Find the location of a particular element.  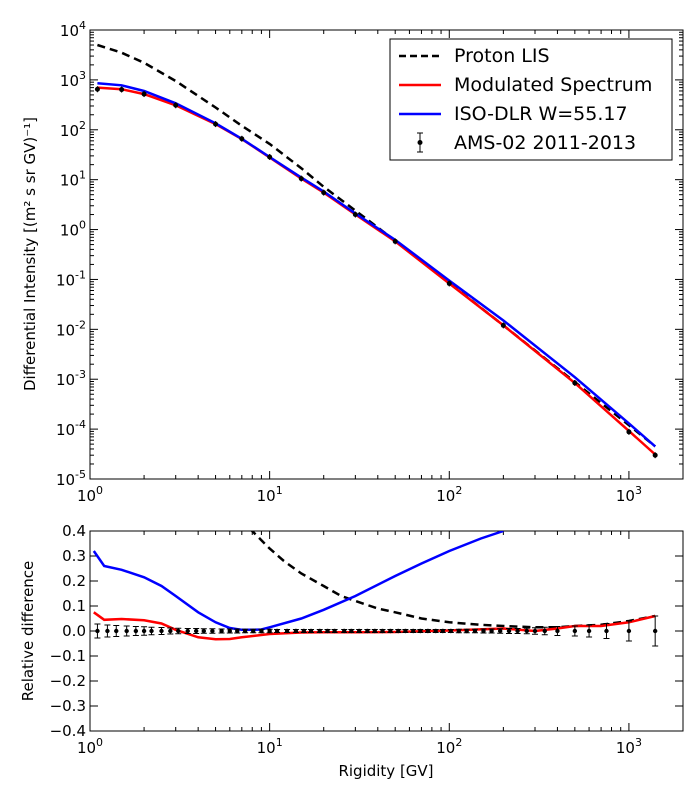

x-tick-label: 10¹ is located at coordinates (270, 746).